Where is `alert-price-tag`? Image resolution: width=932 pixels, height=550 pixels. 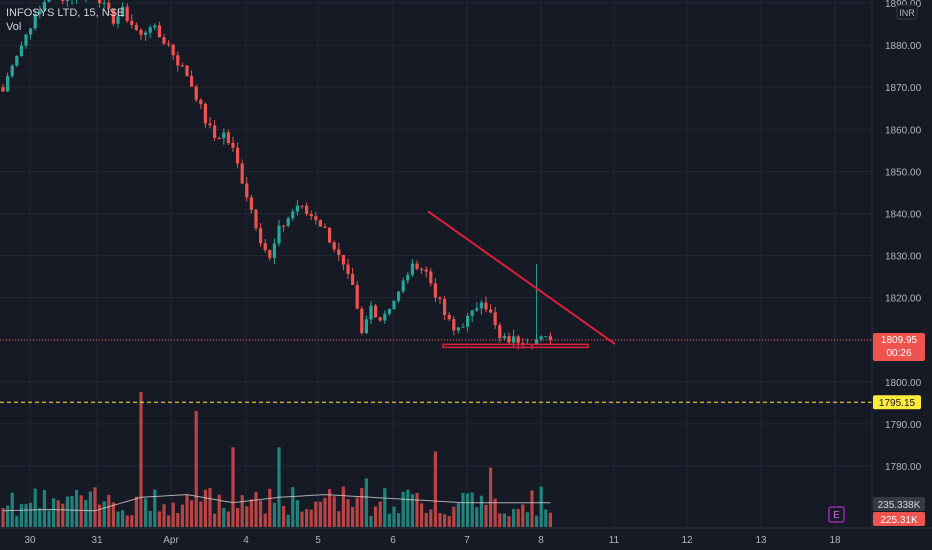 alert-price-tag is located at coordinates (897, 402).